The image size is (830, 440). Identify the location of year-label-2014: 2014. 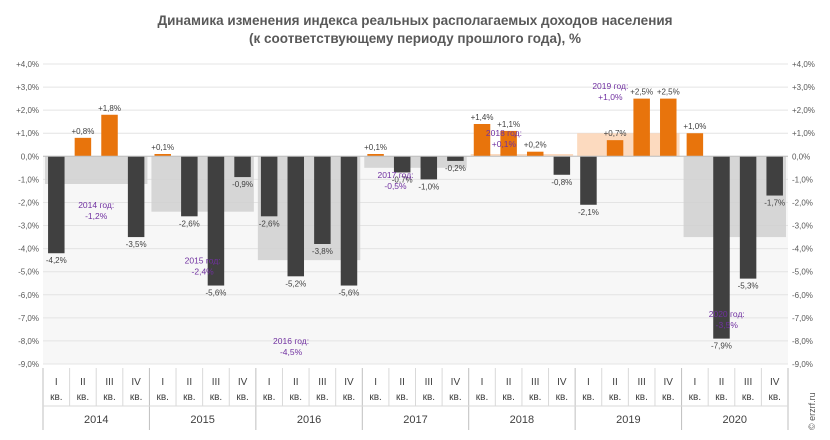
(96, 420).